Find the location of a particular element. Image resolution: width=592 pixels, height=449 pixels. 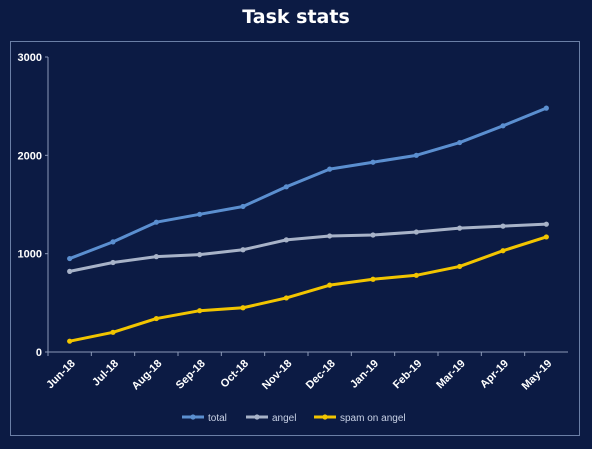

series-line-angel is located at coordinates (308, 247).